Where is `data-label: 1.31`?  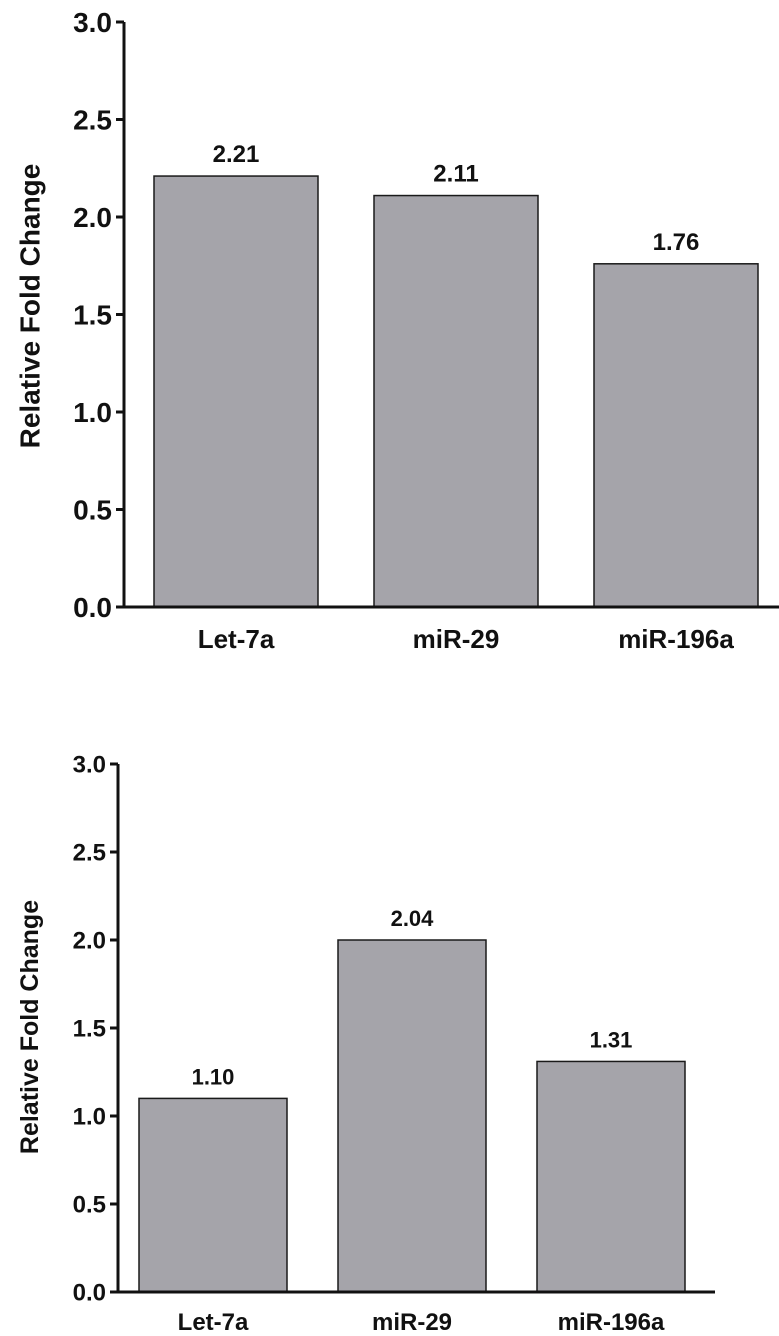
data-label: 1.31 is located at coordinates (611, 1039).